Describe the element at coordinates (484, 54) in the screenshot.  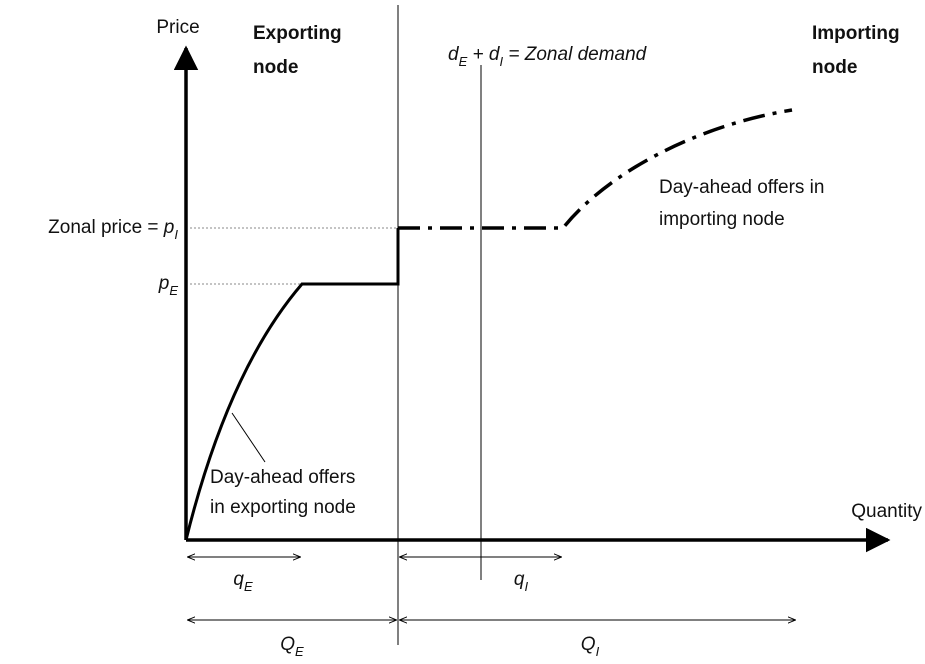
I see `demand-label-part: + d` at that location.